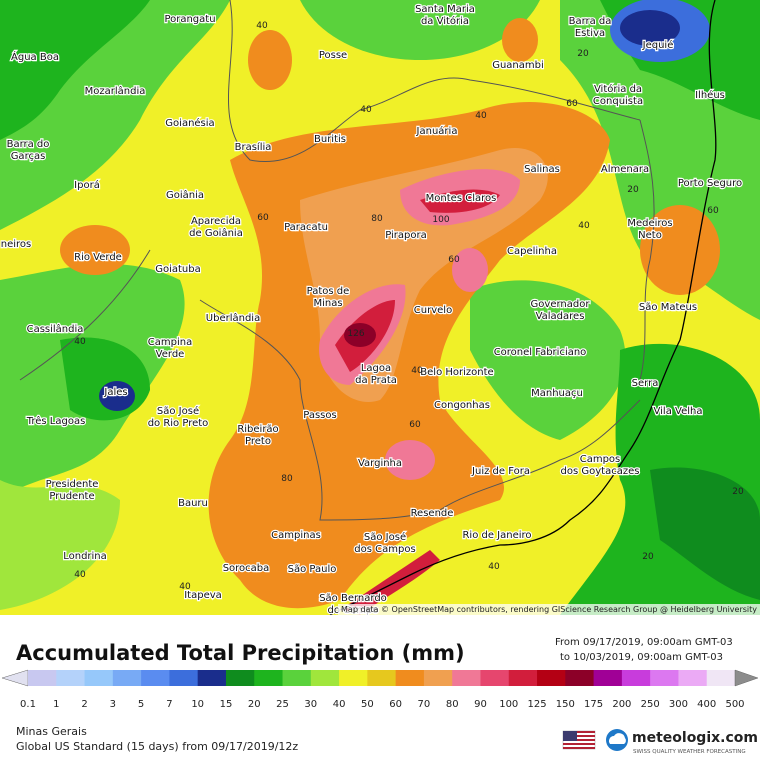 The height and width of the screenshot is (760, 760). What do you see at coordinates (310, 704) in the screenshot?
I see `colorbar-tick-label: 30` at bounding box center [310, 704].